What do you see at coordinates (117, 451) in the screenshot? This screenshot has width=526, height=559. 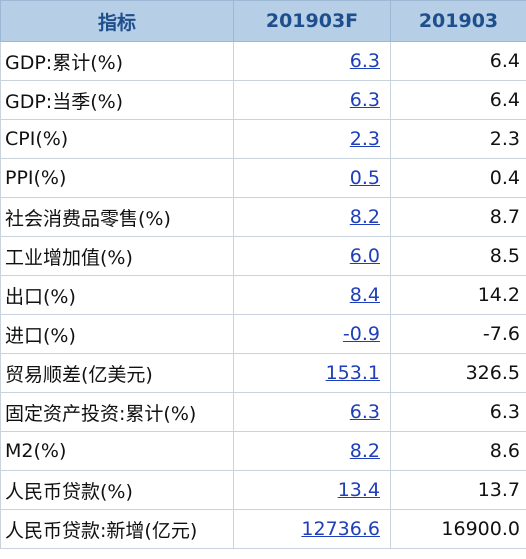 I see `indicator-label: M2(%)` at bounding box center [117, 451].